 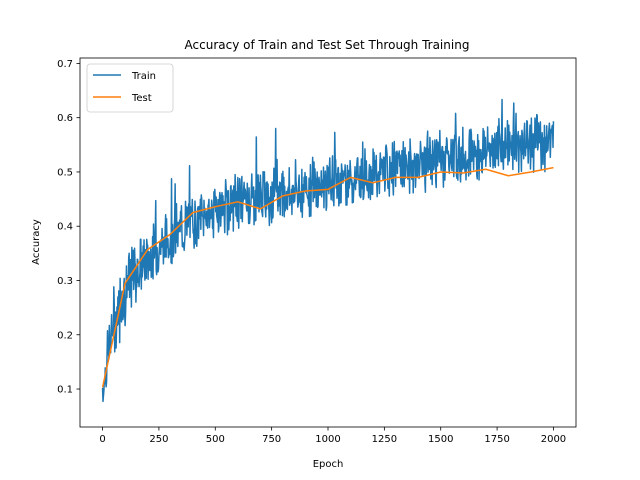 I want to click on legend: Train Test, so click(x=130, y=88).